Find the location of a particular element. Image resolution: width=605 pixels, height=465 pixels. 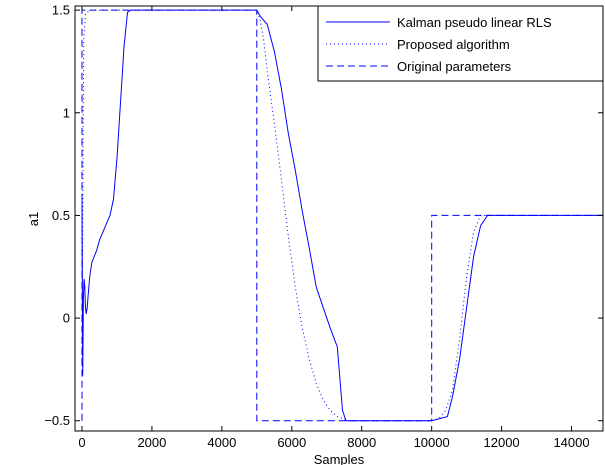

y-tick-label: 1.5 is located at coordinates (61, 10).